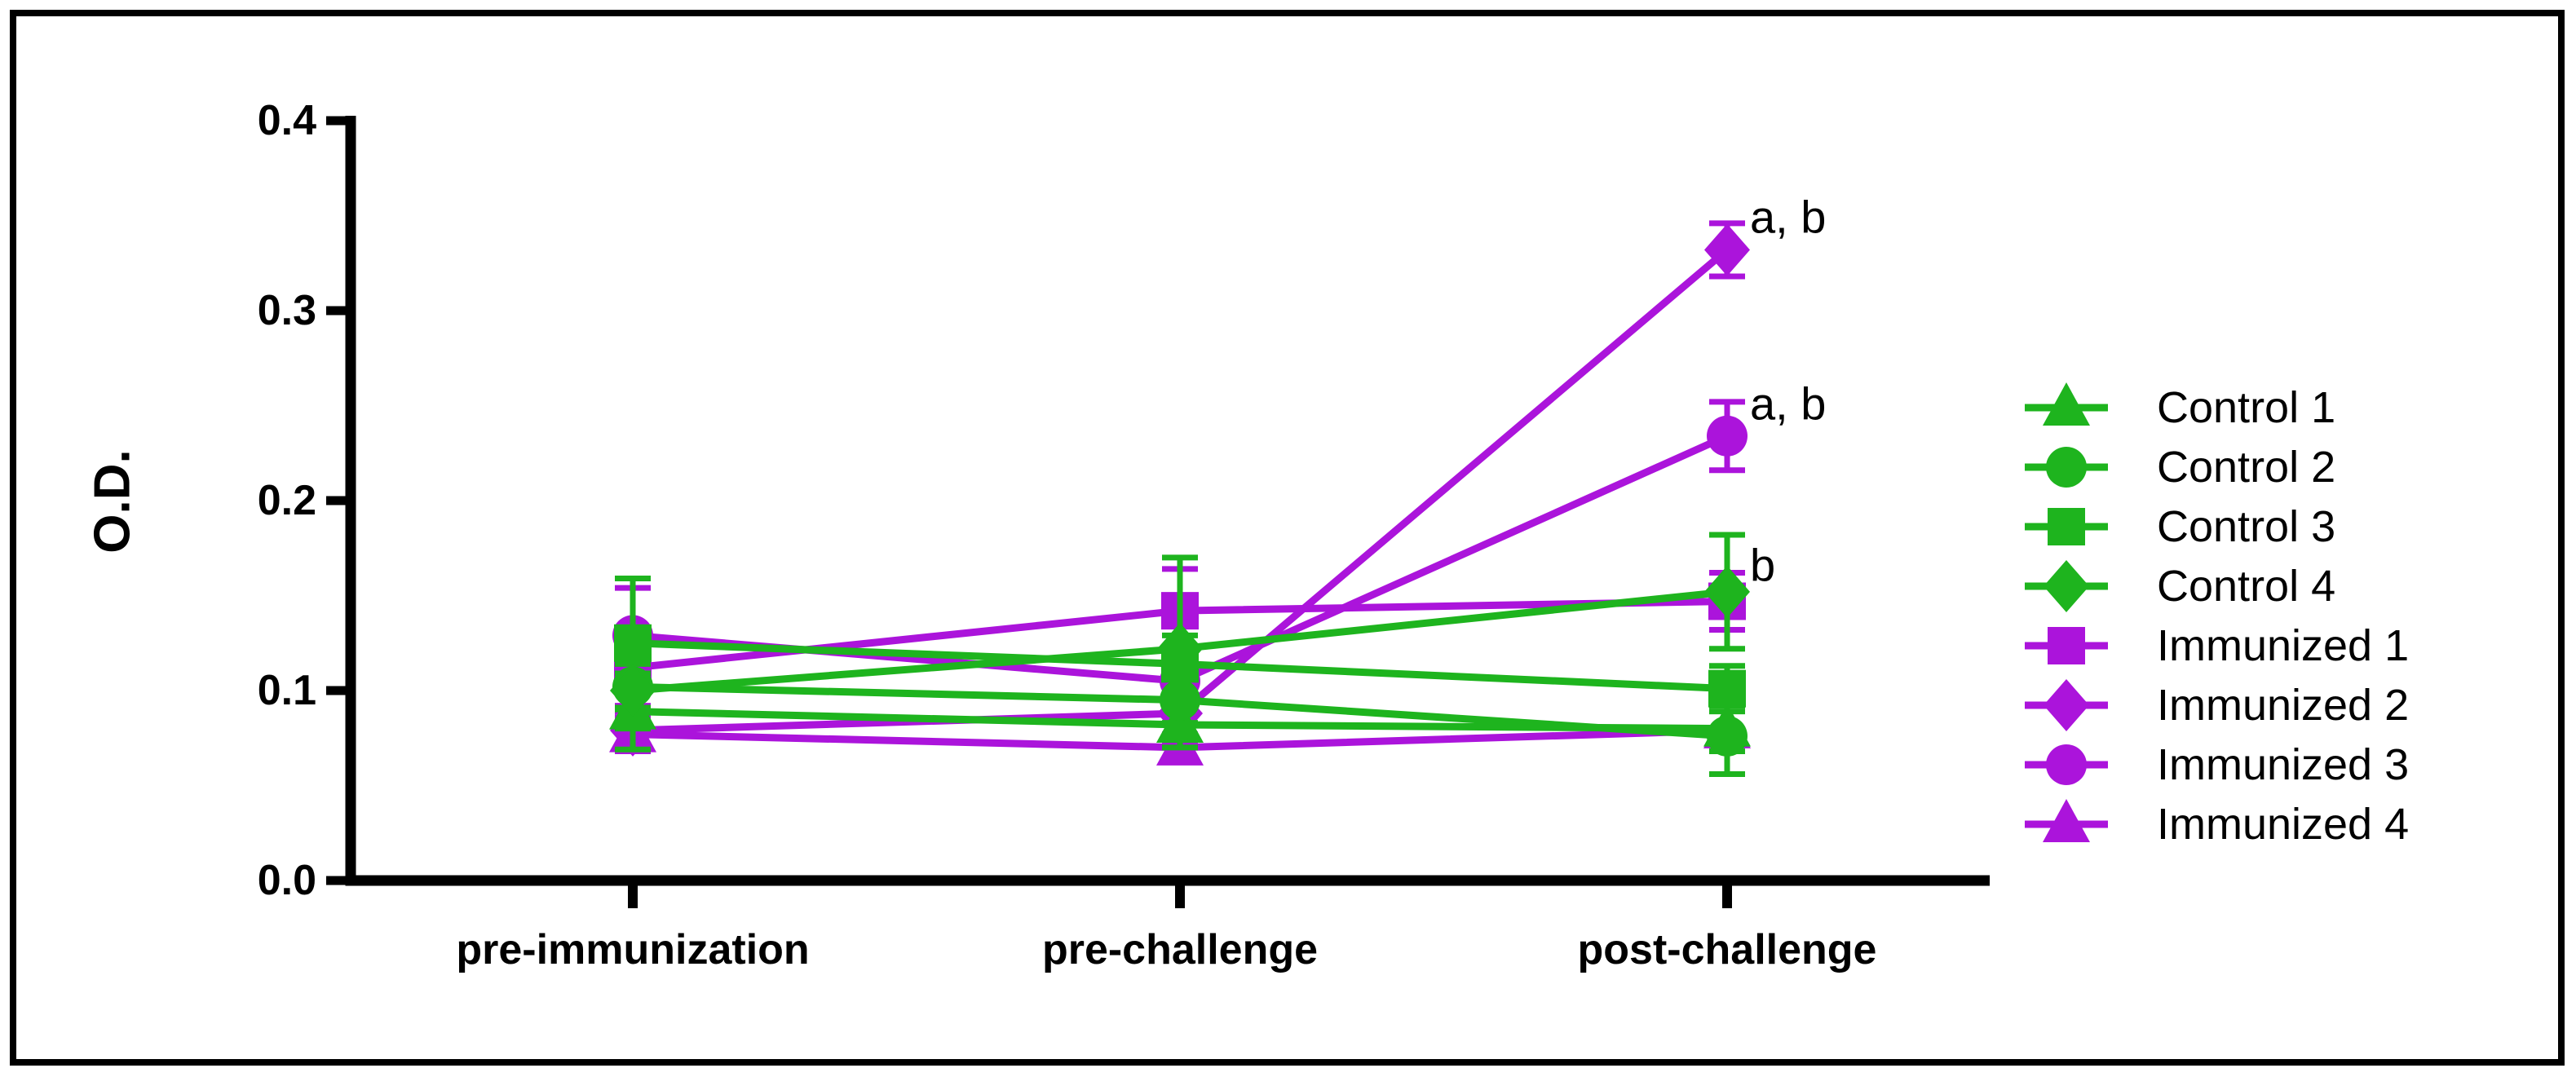  I want to click on legend-label: Immunized 4, so click(2283, 824).